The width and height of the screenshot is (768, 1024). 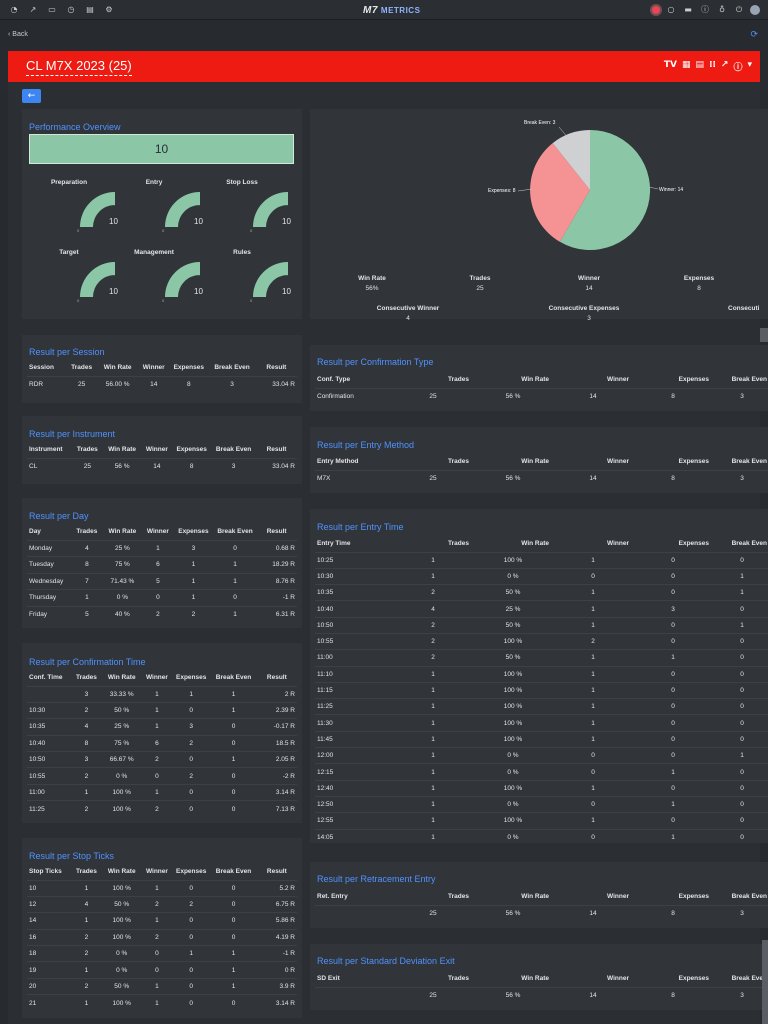 What do you see at coordinates (541, 837) in the screenshot?
I see `table-row: 14:05 1 0 % 0 1 0` at bounding box center [541, 837].